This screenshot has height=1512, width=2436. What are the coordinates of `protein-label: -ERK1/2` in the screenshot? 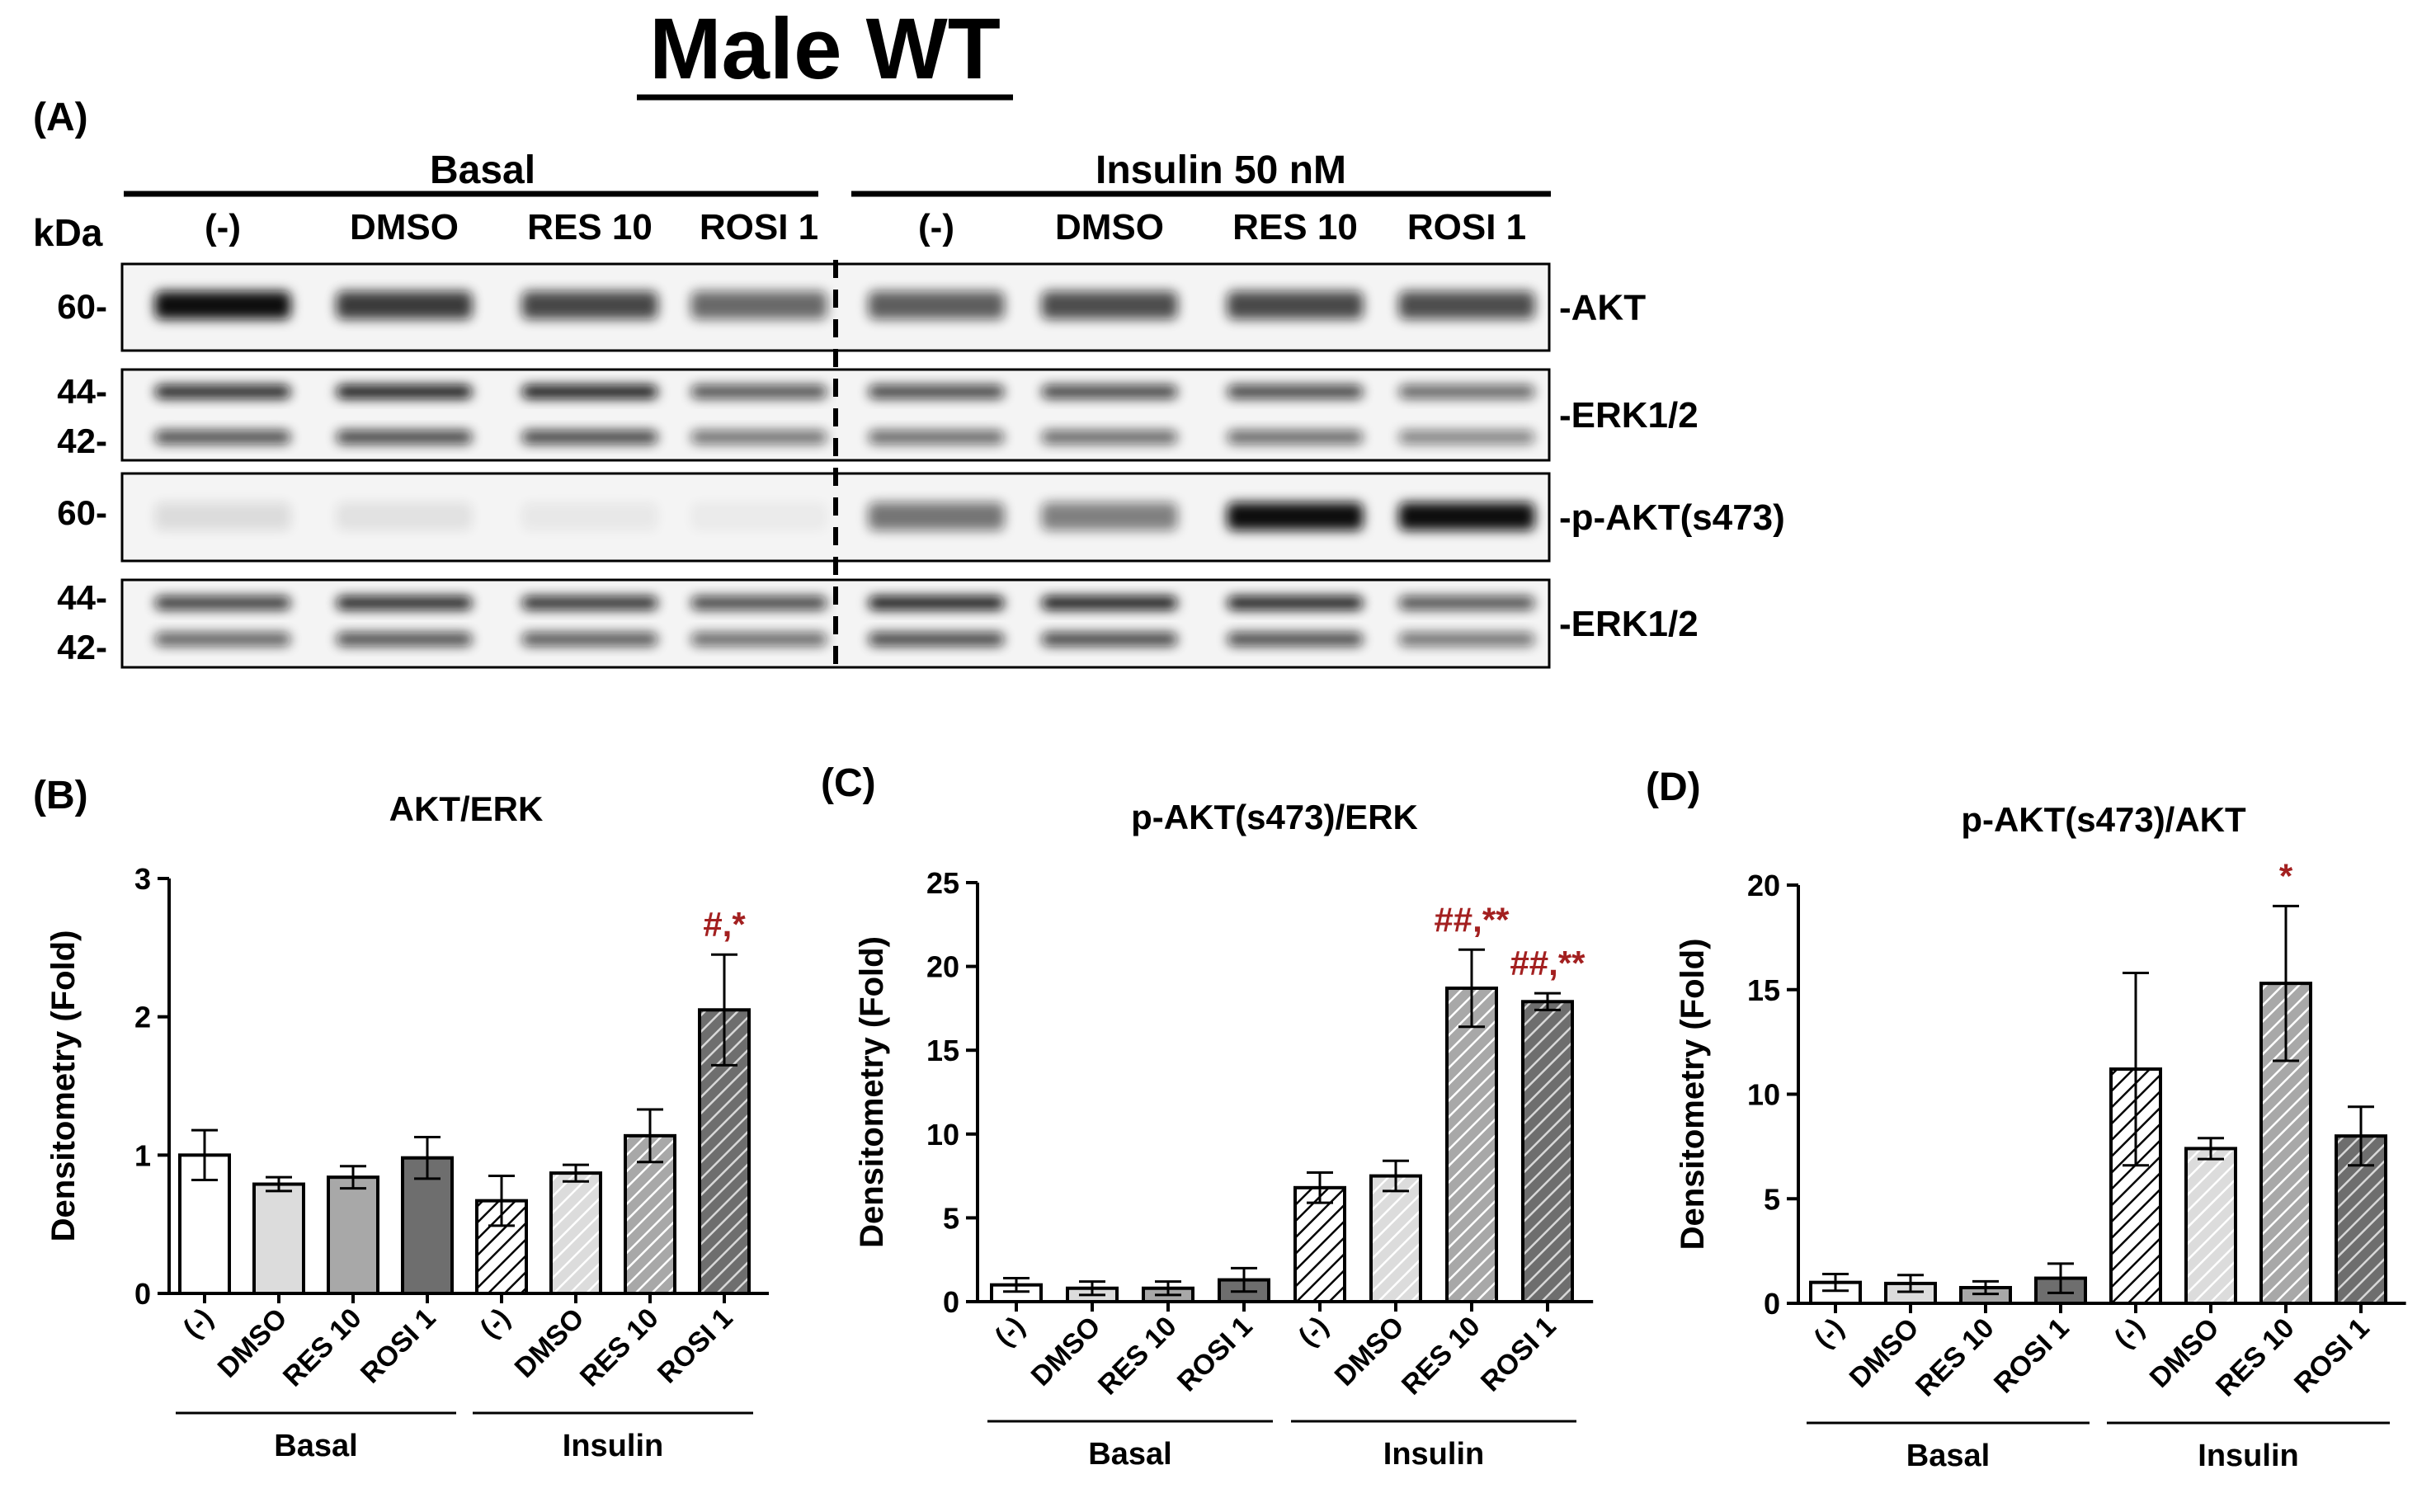 It's located at (1629, 624).